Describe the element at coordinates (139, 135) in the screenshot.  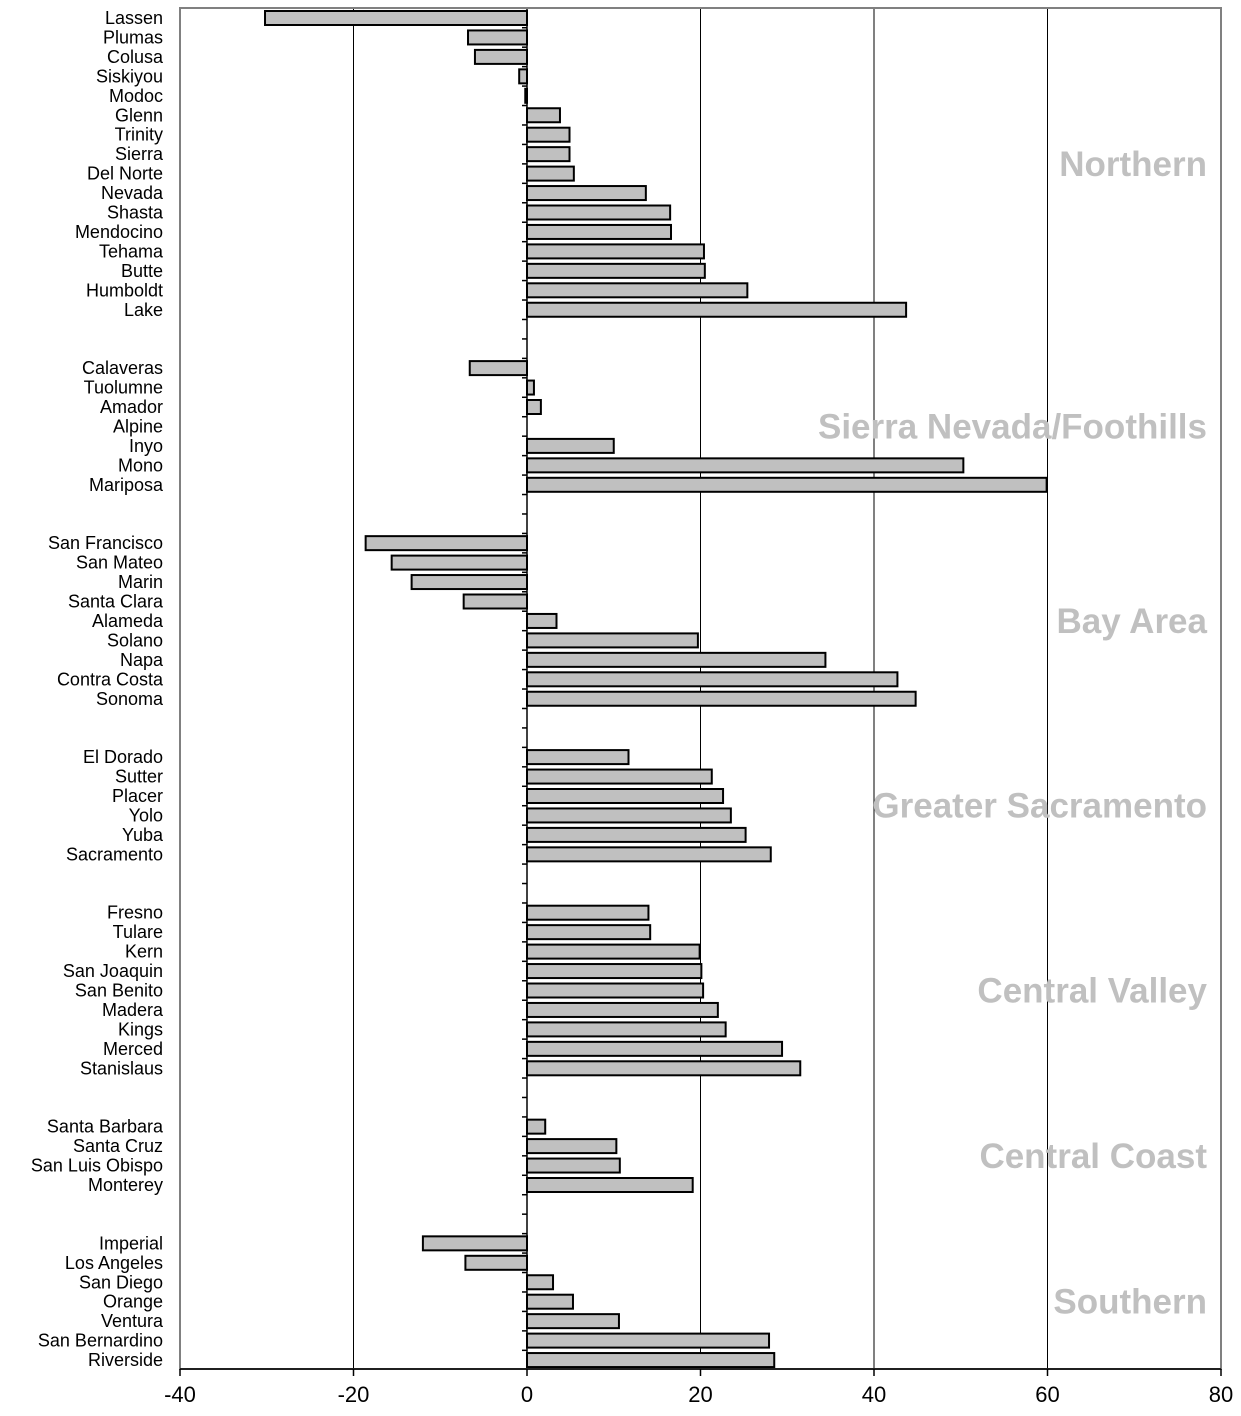
I see `category-label: Trinity` at that location.